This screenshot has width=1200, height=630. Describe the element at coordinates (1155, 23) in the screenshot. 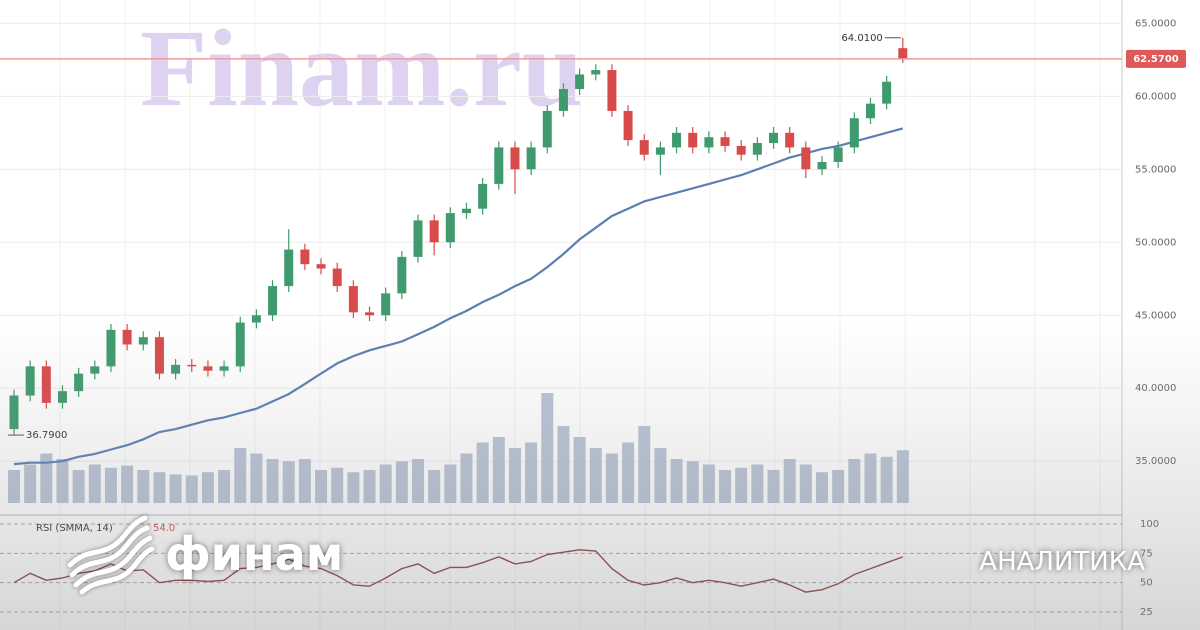

I see `y-tick-label: 65.0000` at that location.